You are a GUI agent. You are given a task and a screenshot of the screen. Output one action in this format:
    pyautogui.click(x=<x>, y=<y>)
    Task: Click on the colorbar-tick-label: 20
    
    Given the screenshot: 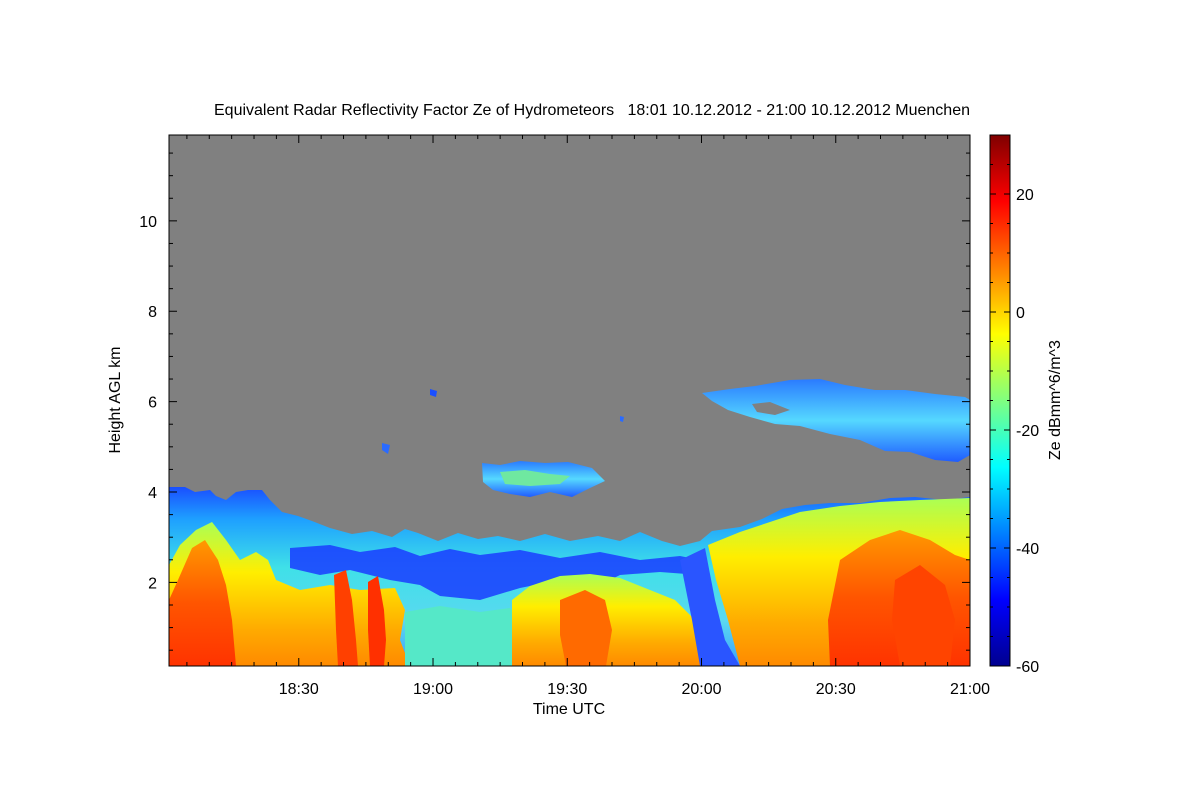 What is the action you would take?
    pyautogui.click(x=1025, y=195)
    